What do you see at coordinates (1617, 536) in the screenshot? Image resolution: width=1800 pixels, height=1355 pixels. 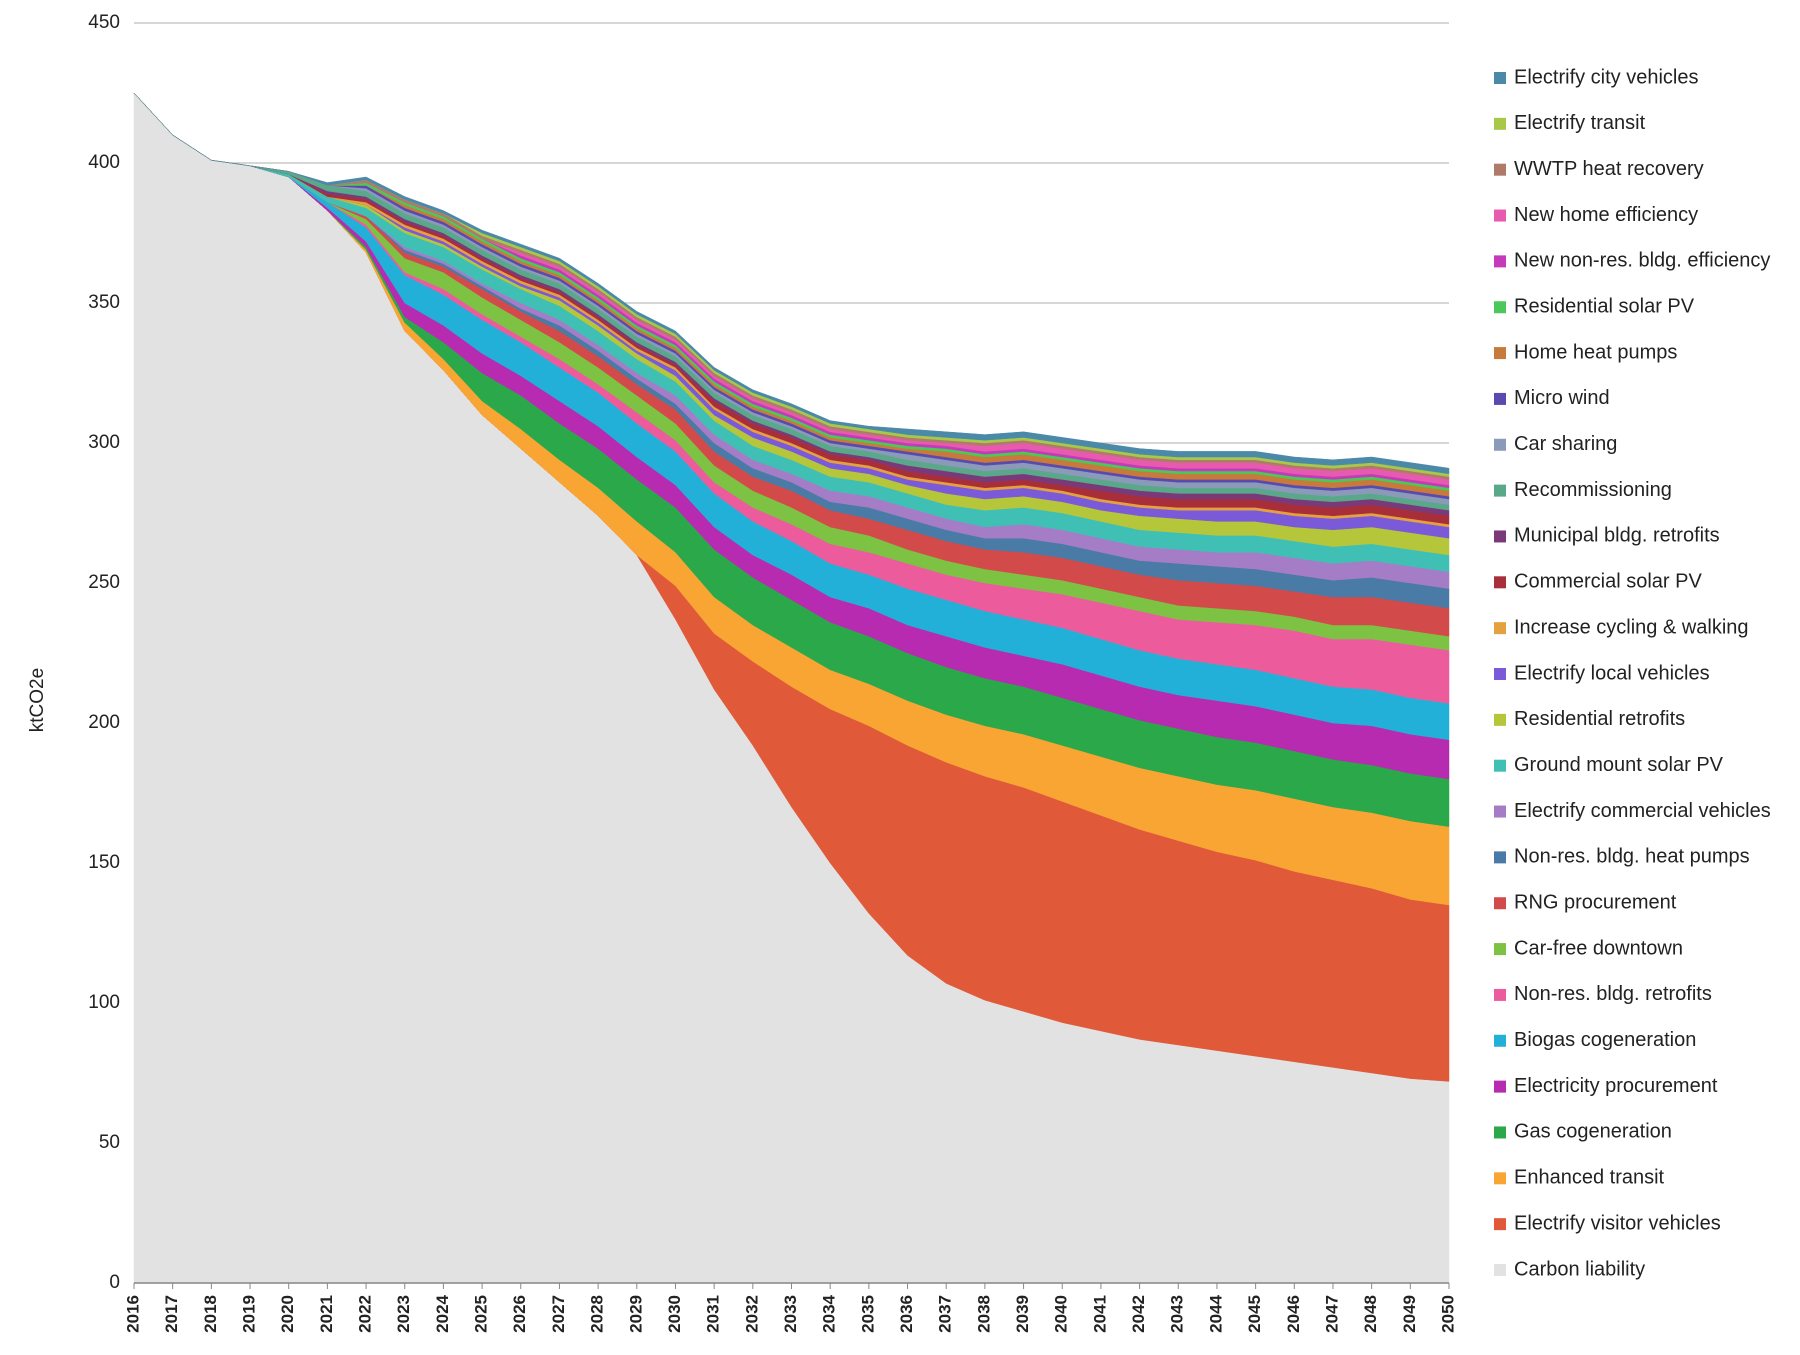 I see `legend-label: Municipal bldg. retrofits` at bounding box center [1617, 536].